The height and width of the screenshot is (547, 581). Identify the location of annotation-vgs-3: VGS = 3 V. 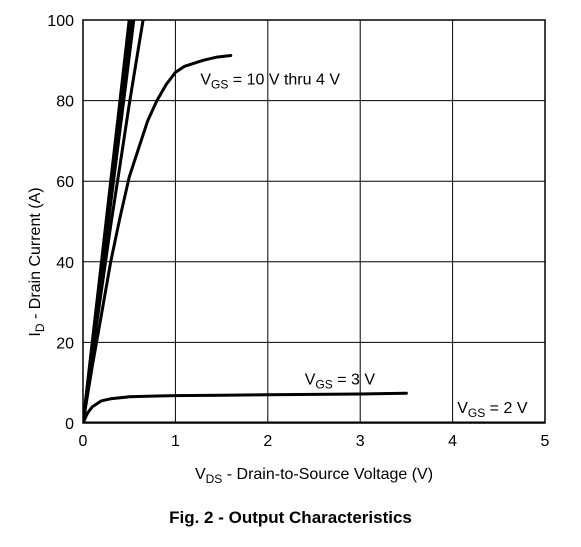
(340, 382).